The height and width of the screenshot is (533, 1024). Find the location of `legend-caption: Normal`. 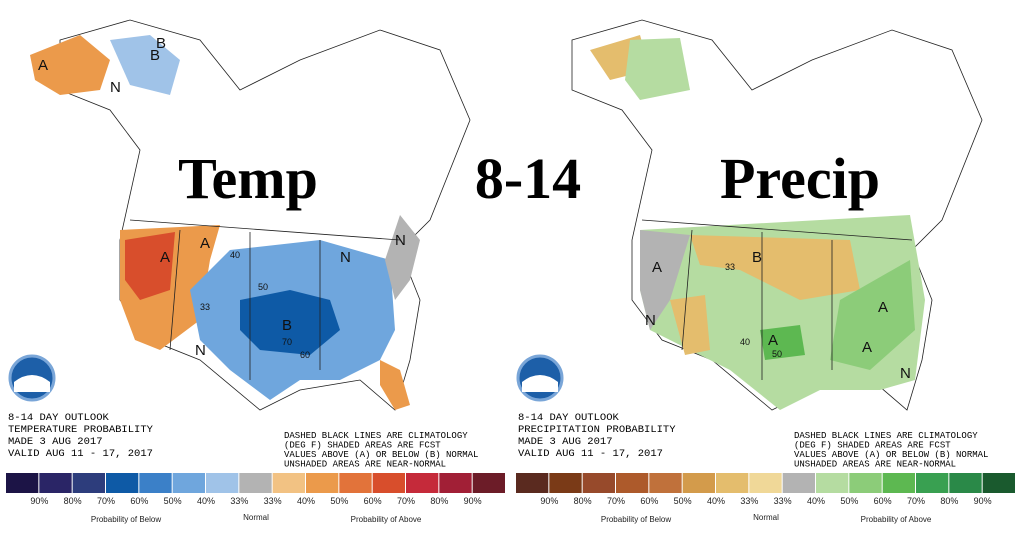

legend-caption: Normal is located at coordinates (766, 517).